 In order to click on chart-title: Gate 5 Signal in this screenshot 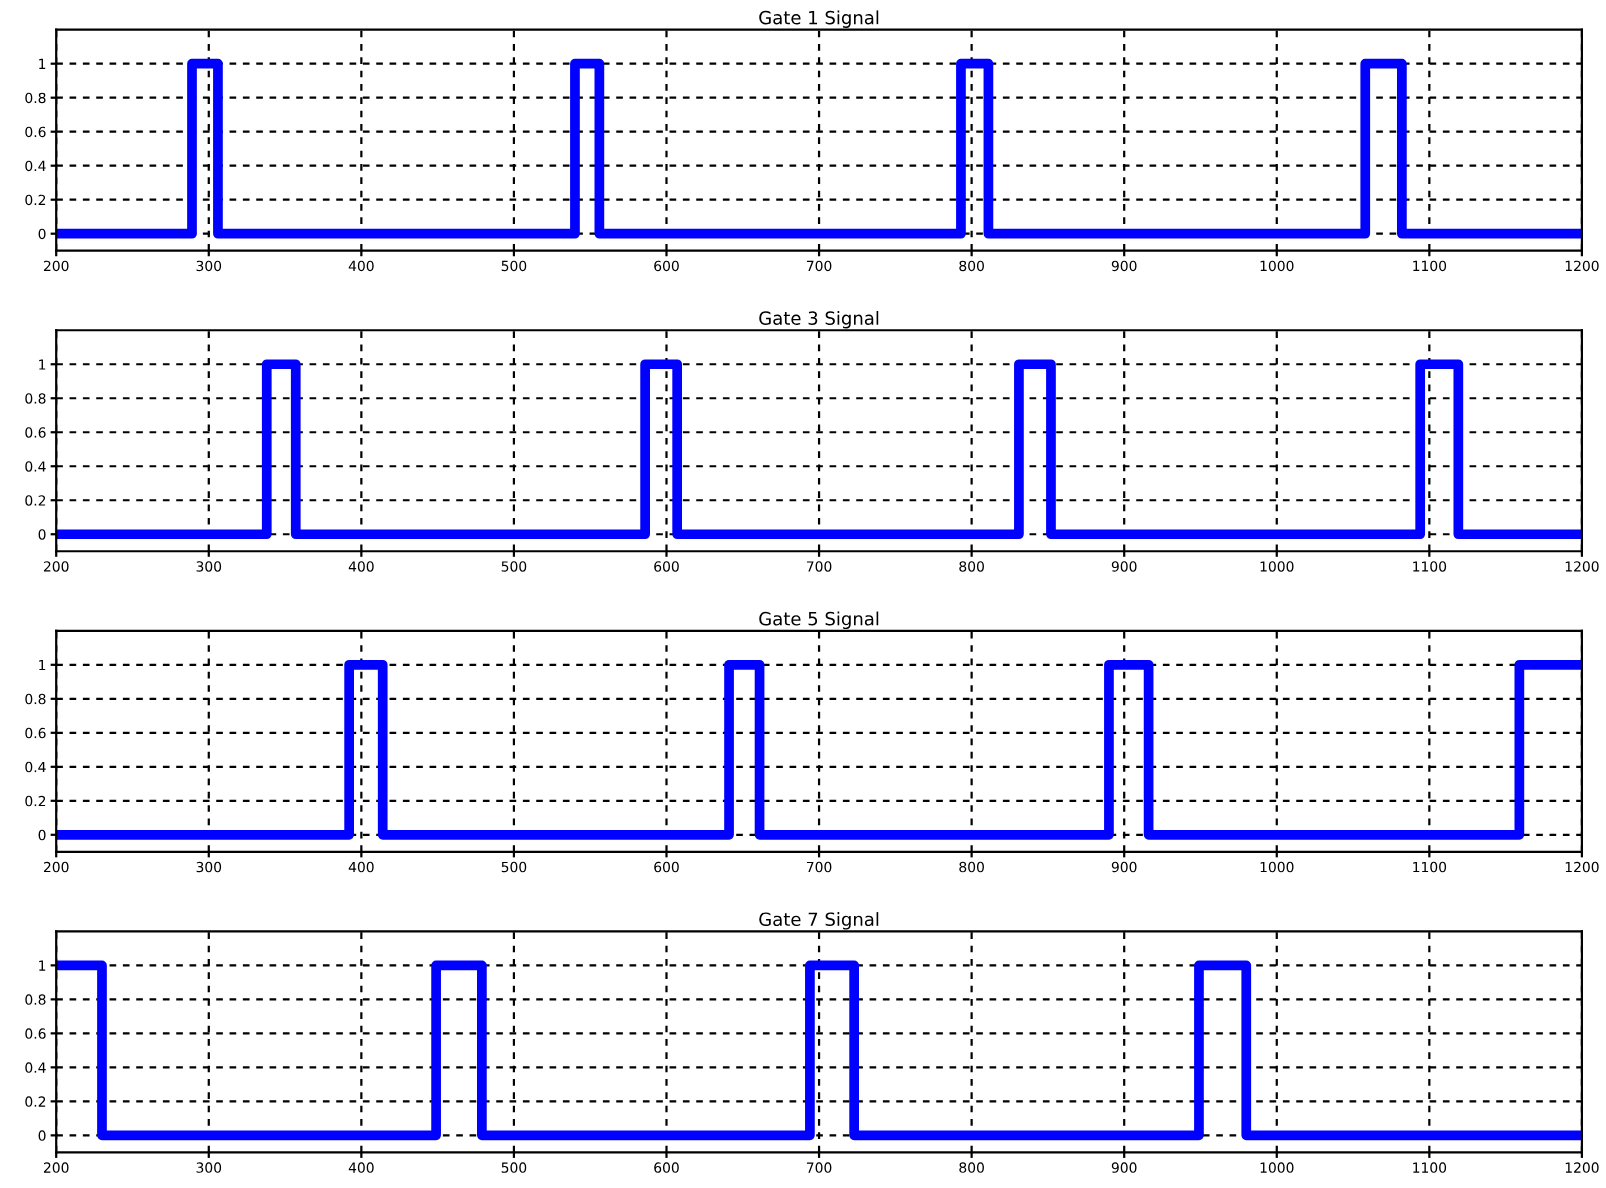, I will do `click(819, 620)`.